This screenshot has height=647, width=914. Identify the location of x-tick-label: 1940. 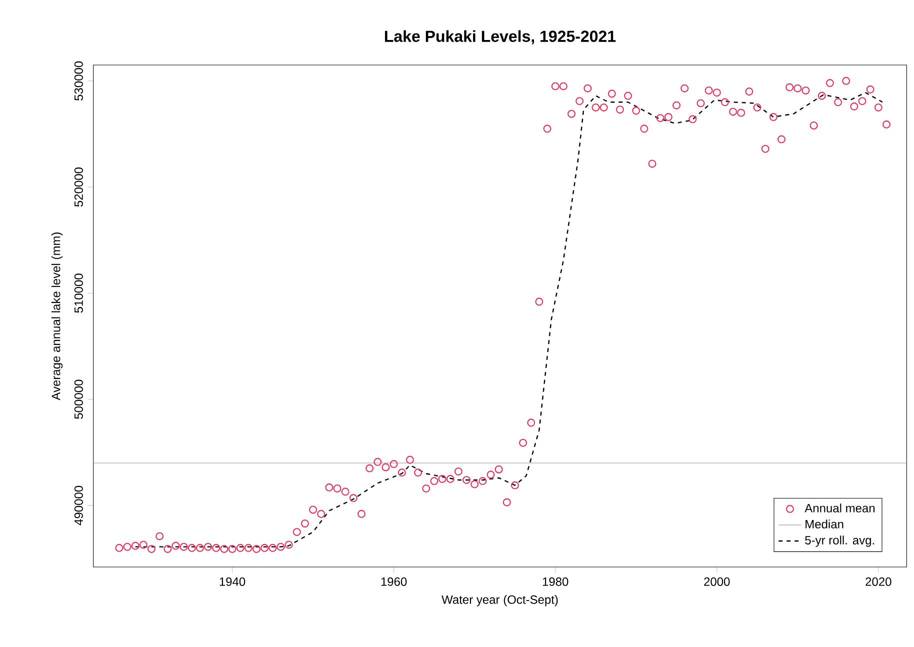
(233, 581).